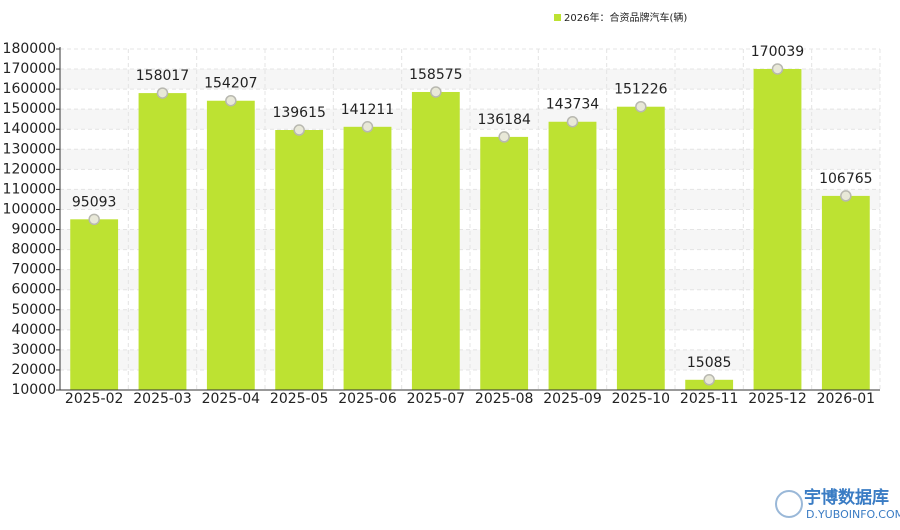 This screenshot has width=900, height=530. What do you see at coordinates (231, 399) in the screenshot?
I see `x-tick-label: 2025-04` at bounding box center [231, 399].